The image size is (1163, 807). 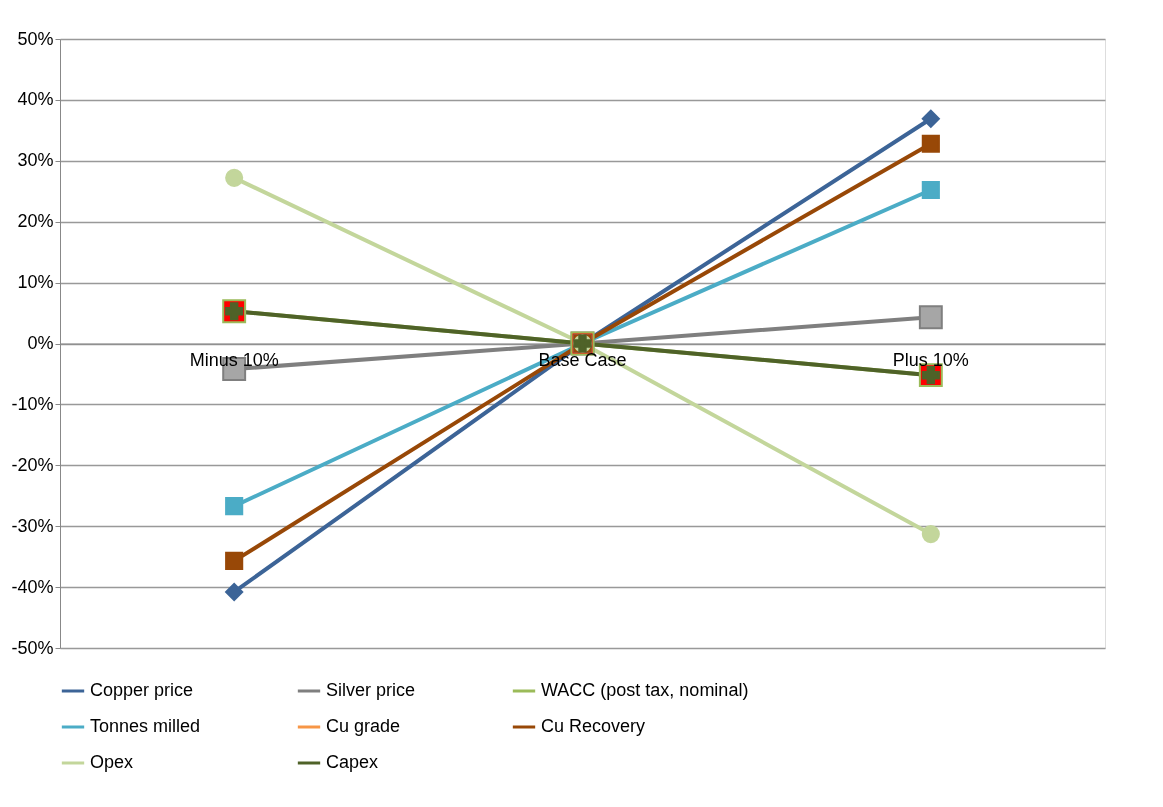 I want to click on legend-label: Silver price, so click(x=371, y=690).